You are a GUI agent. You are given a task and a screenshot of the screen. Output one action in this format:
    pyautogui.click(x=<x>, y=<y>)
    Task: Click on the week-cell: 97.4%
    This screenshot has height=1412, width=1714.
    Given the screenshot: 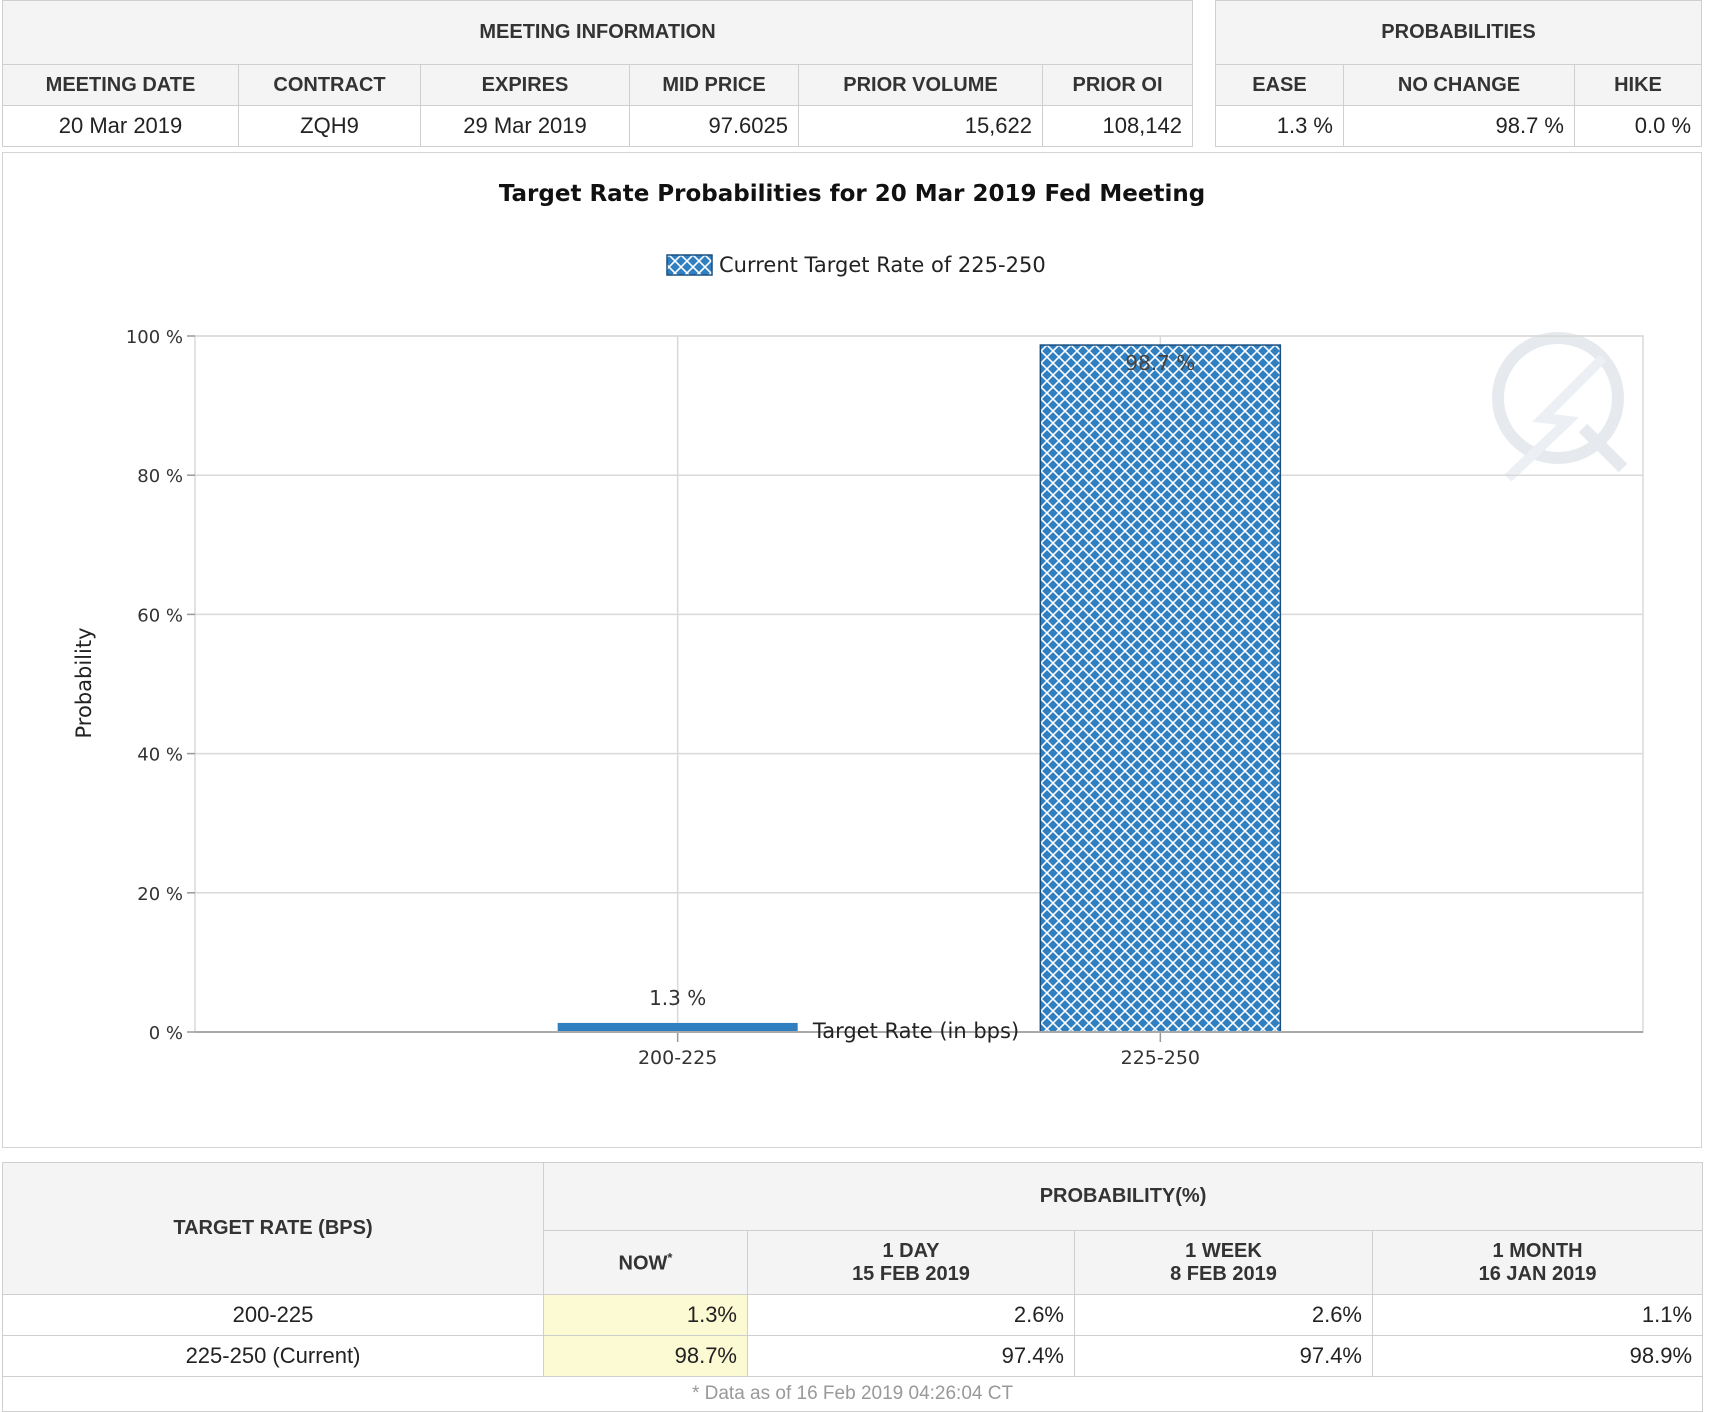 What is the action you would take?
    pyautogui.click(x=1223, y=1356)
    